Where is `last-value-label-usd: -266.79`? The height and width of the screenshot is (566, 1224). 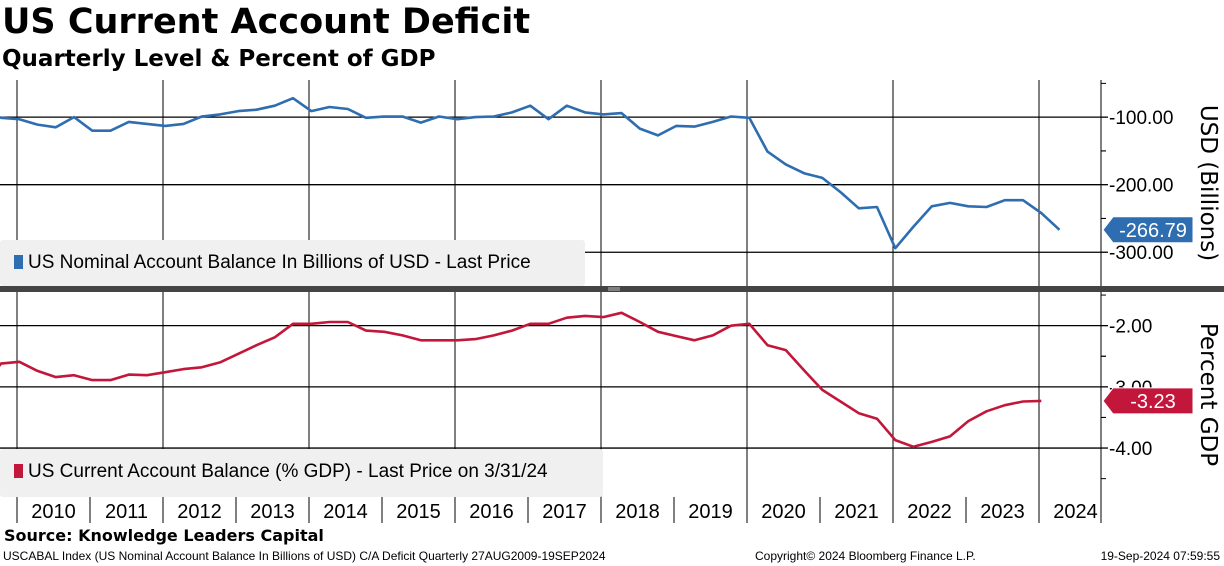
last-value-label-usd: -266.79 is located at coordinates (1153, 231).